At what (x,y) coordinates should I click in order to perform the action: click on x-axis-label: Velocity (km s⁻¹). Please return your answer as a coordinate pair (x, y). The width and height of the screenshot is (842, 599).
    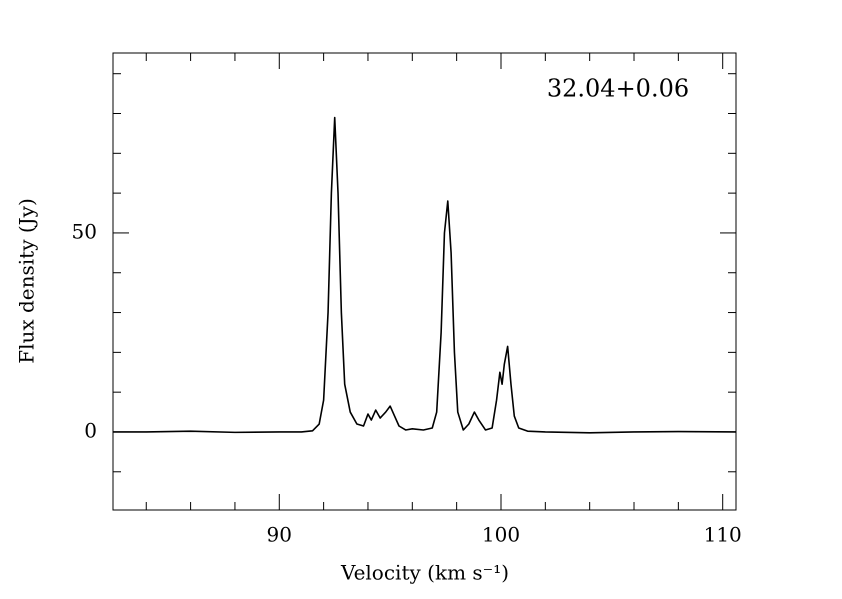
    Looking at the image, I should click on (424, 573).